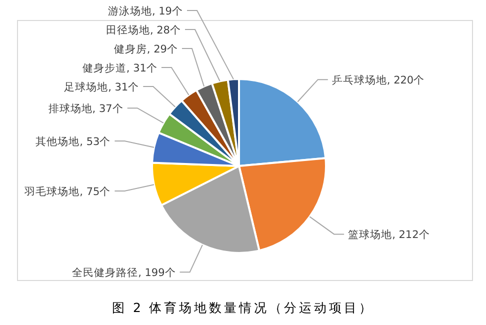  I want to click on slice-label: 其他场地, 53个, so click(73, 141).